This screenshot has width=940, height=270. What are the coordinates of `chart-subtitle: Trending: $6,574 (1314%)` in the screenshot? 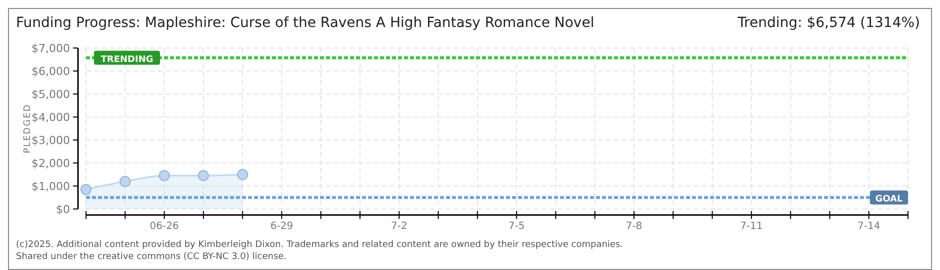 It's located at (828, 23).